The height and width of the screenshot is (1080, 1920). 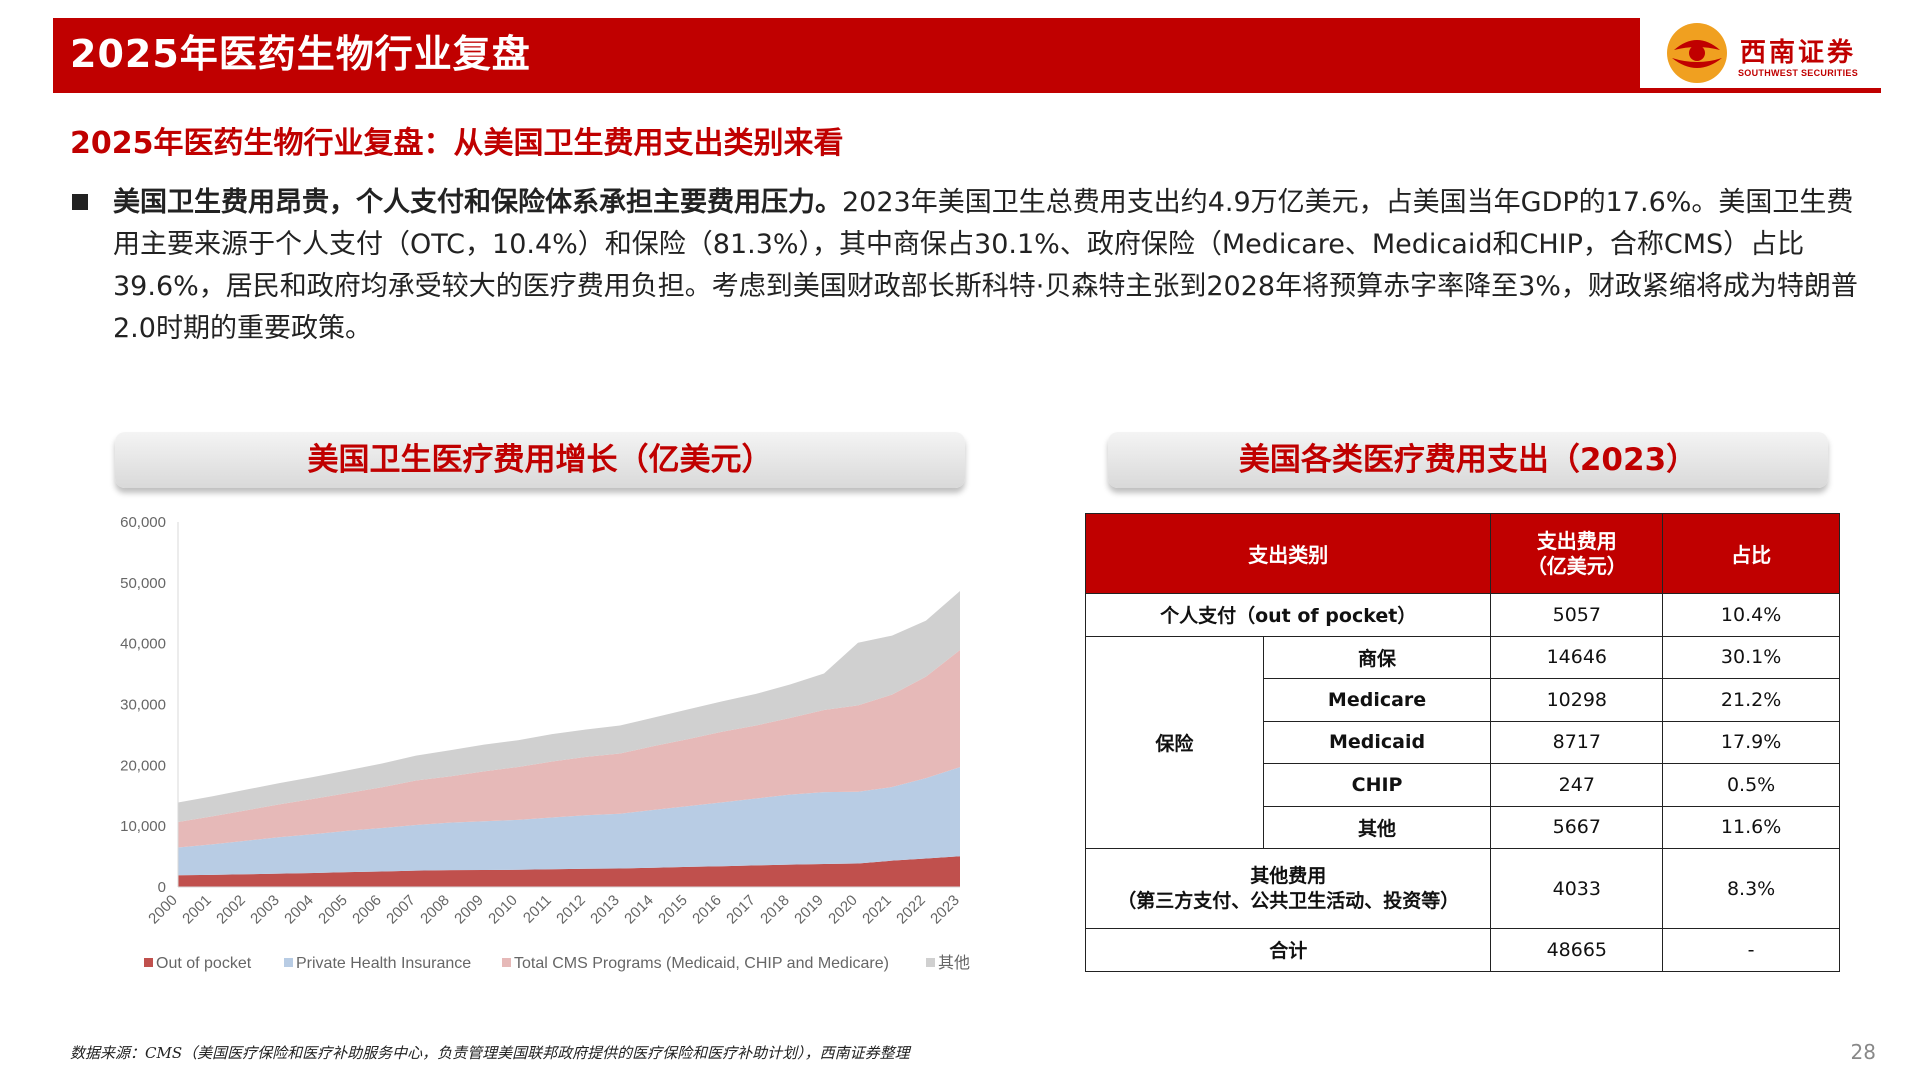 I want to click on company-logo: 西南证券 SOUTHWEST SECURITIES, so click(x=1772, y=53).